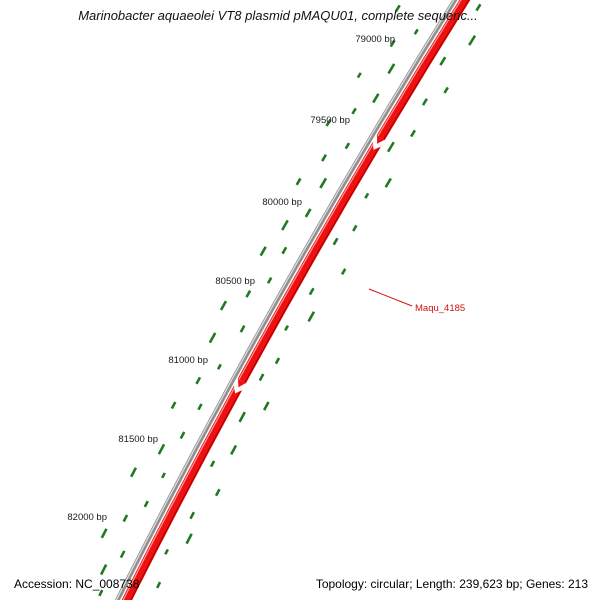  What do you see at coordinates (235, 281) in the screenshot?
I see `ruler-label: 80500 bp` at bounding box center [235, 281].